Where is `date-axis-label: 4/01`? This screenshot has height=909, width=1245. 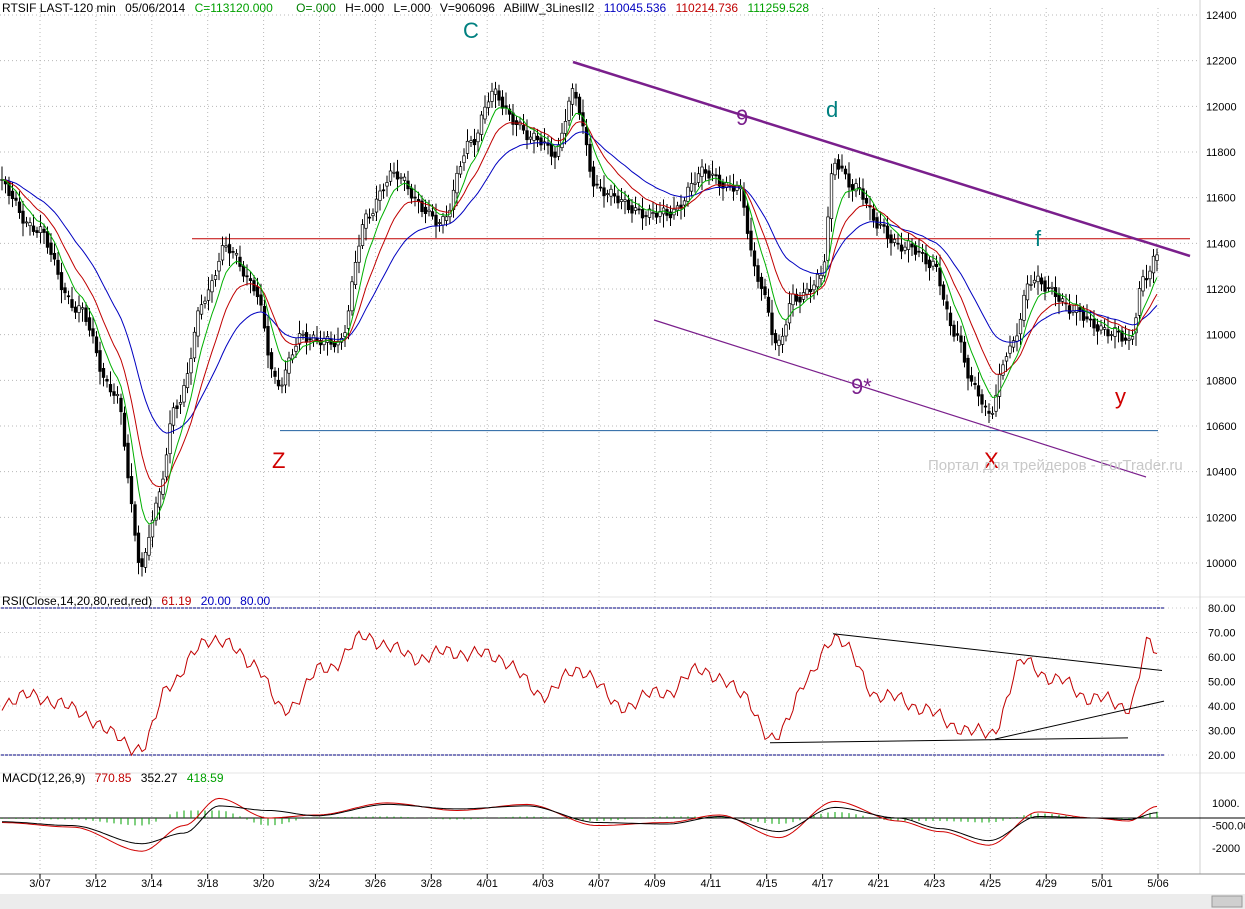 date-axis-label: 4/01 is located at coordinates (486, 884).